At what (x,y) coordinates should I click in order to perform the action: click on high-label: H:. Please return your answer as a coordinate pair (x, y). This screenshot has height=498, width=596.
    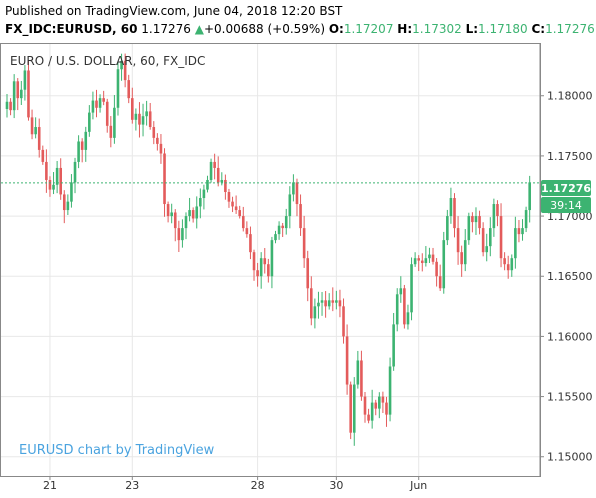
    Looking at the image, I should click on (405, 29).